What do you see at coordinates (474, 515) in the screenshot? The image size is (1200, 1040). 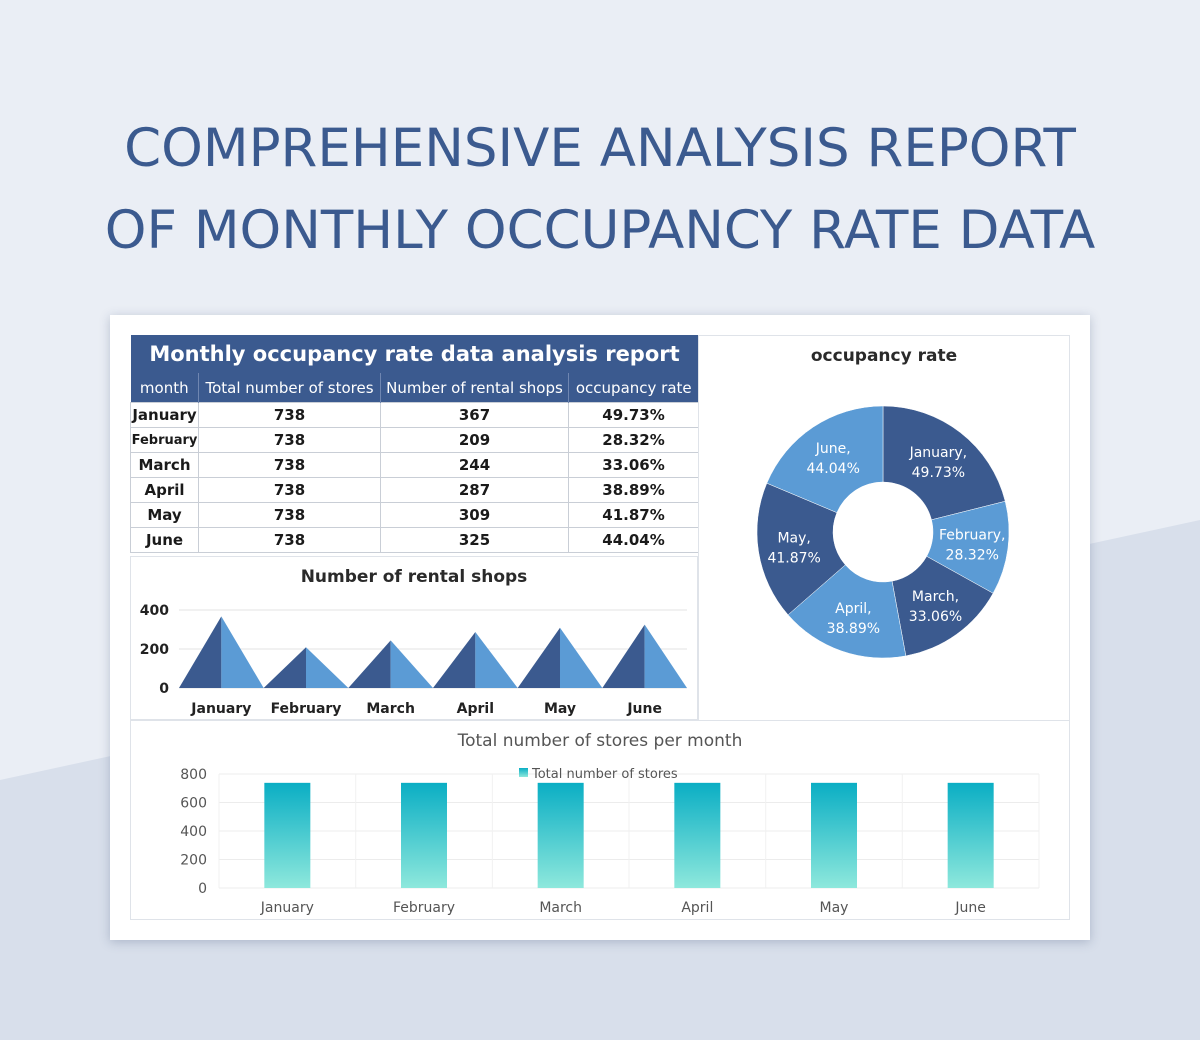 I see `cell-rental-shops: 309` at bounding box center [474, 515].